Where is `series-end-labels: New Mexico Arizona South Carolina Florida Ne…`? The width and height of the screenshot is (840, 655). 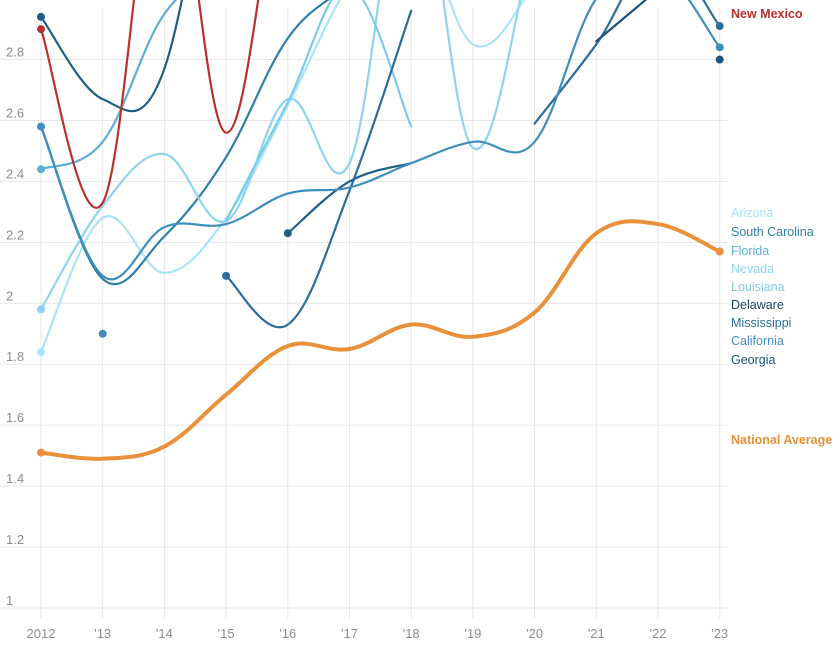
series-end-labels: New Mexico Arizona South Carolina Florida Ne… is located at coordinates (781, 227).